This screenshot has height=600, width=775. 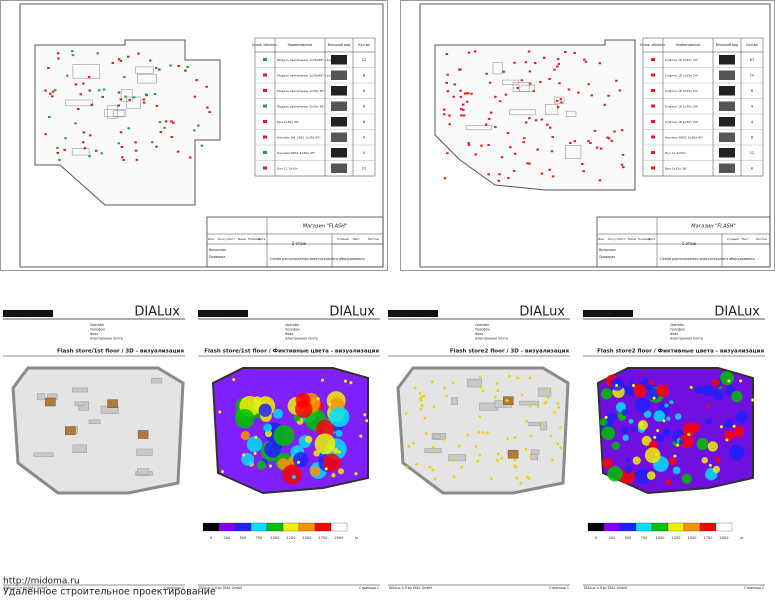 What do you see at coordinates (309, 75) in the screenshot?
I see `table-cell: Модуль светильник 1х35х48°+1х20х10°` at bounding box center [309, 75].